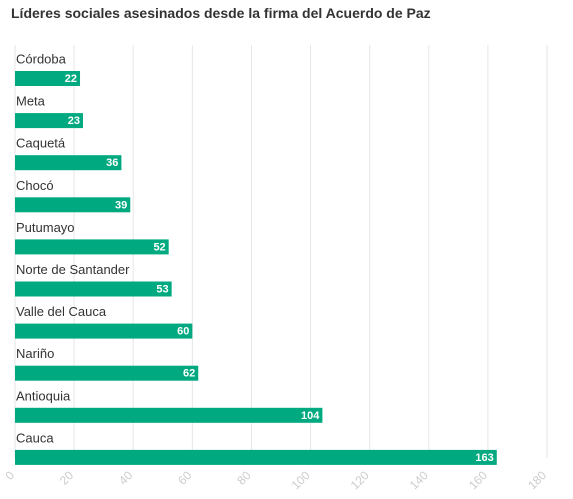 The height and width of the screenshot is (499, 573). What do you see at coordinates (244, 478) in the screenshot?
I see `x-tick-label: 80` at bounding box center [244, 478].